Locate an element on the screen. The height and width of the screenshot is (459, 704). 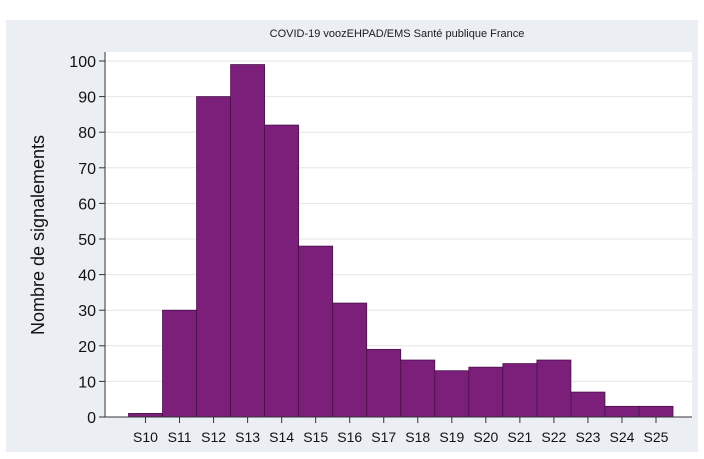
bar-s18 is located at coordinates (418, 388).